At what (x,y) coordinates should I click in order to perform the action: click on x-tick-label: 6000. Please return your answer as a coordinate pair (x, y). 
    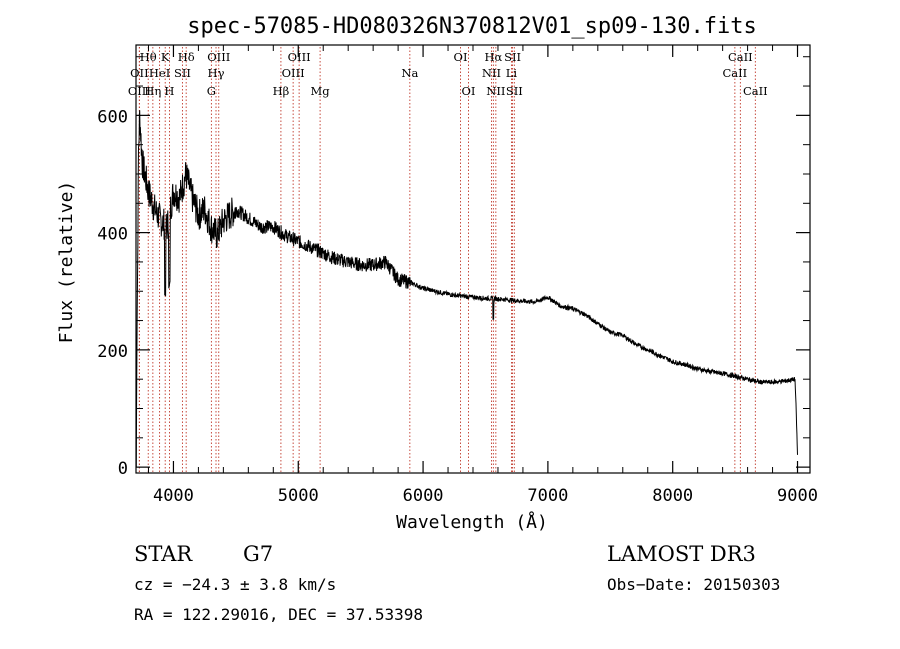
    Looking at the image, I should click on (423, 496).